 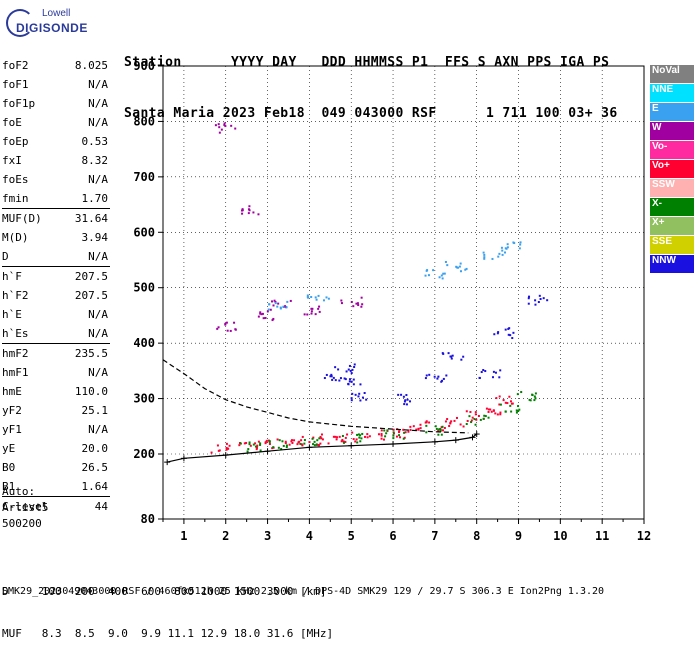 What do you see at coordinates (98, 333) in the screenshot?
I see `param-value: N/A` at bounding box center [98, 333].